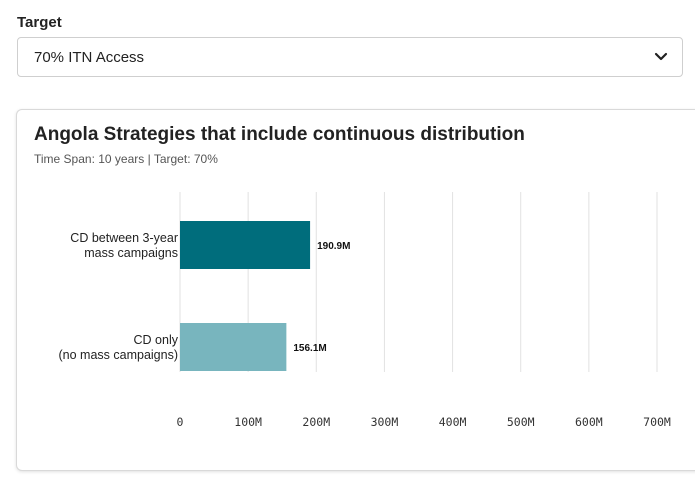  I want to click on category-label-0-line-1: CD between 3-year, so click(124, 238).